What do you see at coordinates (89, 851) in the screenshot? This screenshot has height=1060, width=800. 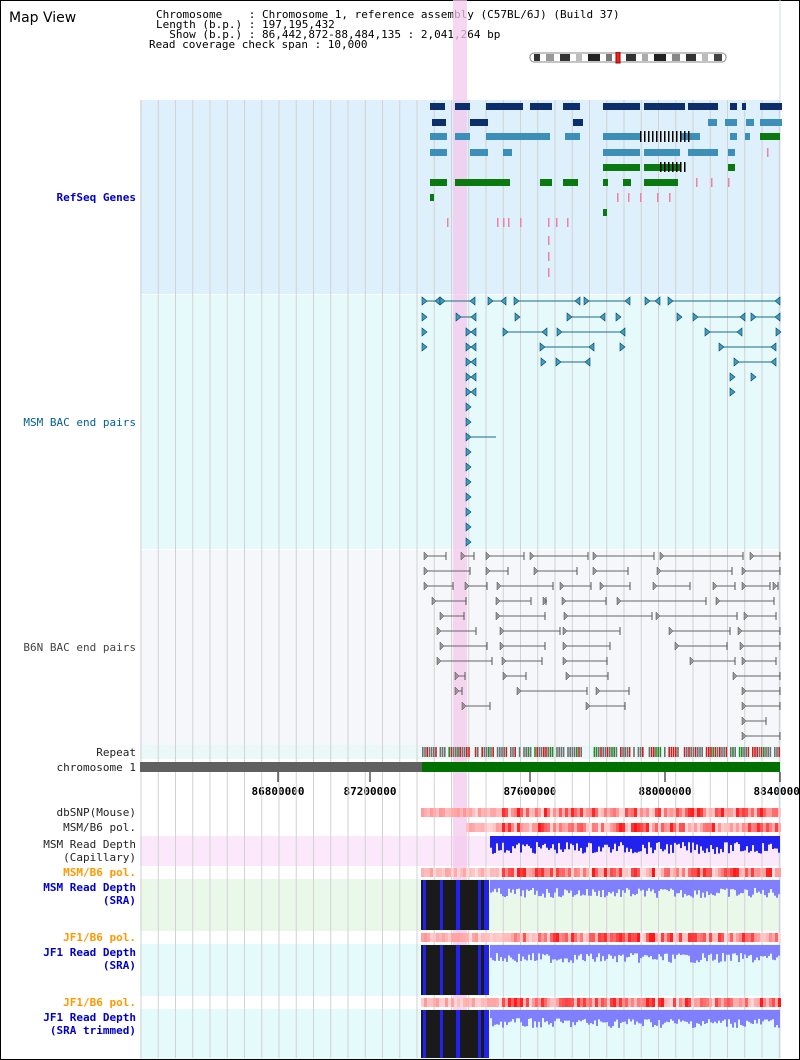 I see `msm-depth-capillary-label: MSM Read Depth (Capillary)` at bounding box center [89, 851].